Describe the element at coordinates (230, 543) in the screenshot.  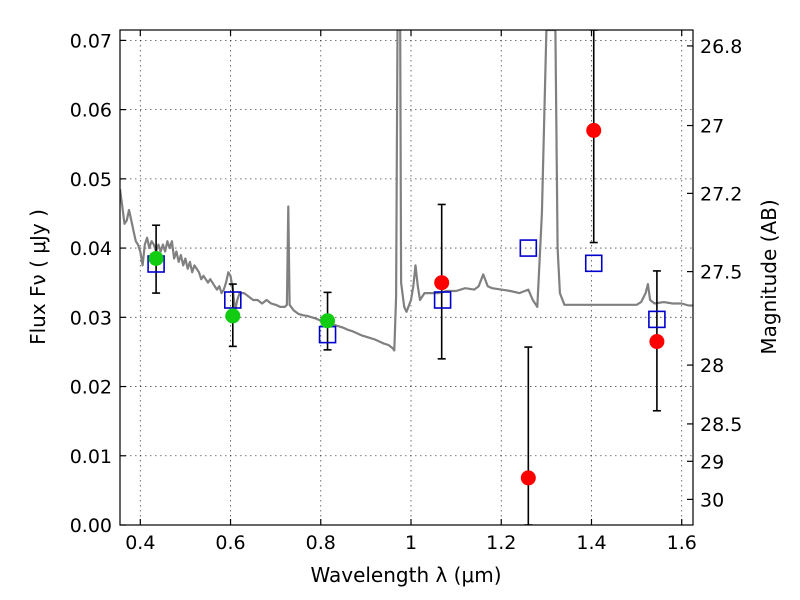
I see `x-tick-label: 0.6` at that location.